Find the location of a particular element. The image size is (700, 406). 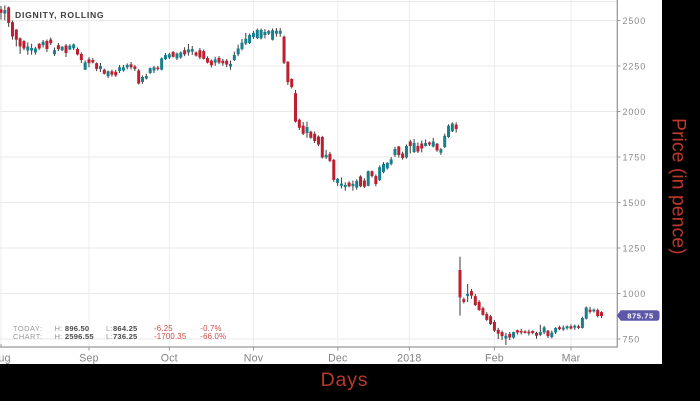

svg-text: TODAY: is located at coordinates (27, 328).